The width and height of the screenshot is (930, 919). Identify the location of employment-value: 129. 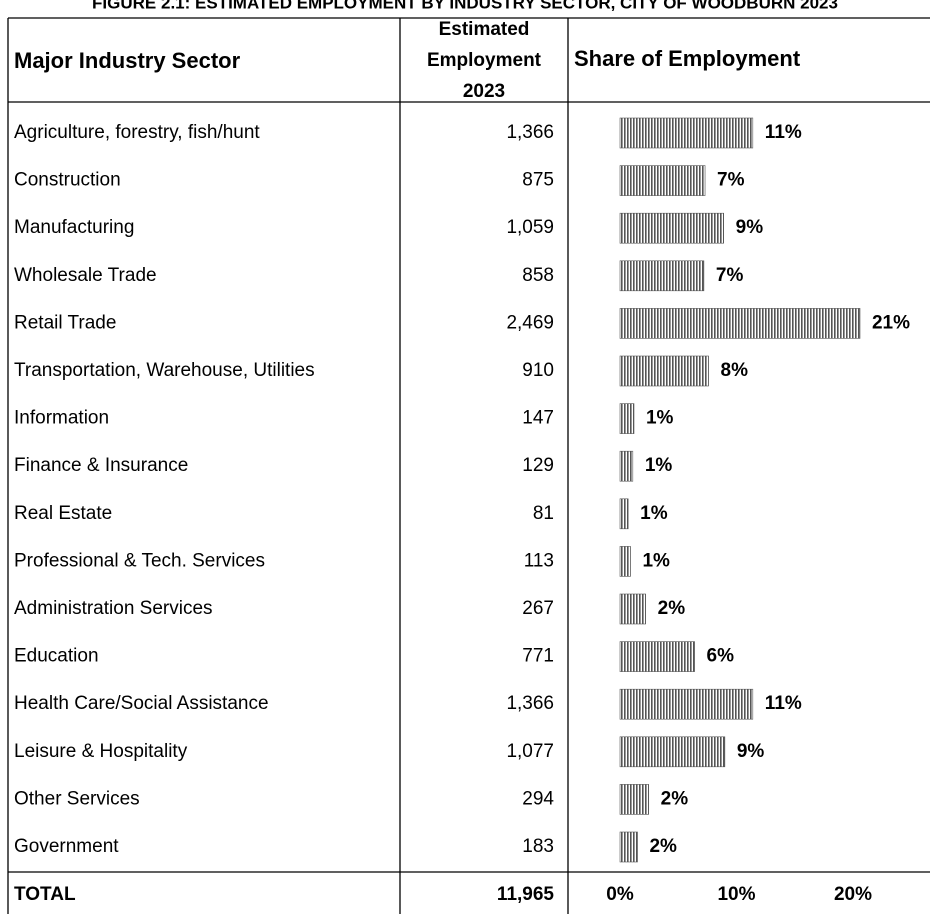
(538, 465).